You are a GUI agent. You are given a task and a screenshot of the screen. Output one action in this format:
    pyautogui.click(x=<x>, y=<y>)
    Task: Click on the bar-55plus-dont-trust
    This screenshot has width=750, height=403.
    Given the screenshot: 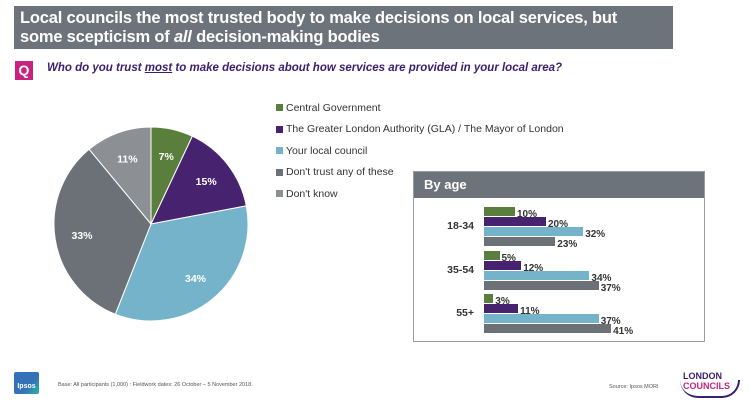 What is the action you would take?
    pyautogui.click(x=548, y=328)
    